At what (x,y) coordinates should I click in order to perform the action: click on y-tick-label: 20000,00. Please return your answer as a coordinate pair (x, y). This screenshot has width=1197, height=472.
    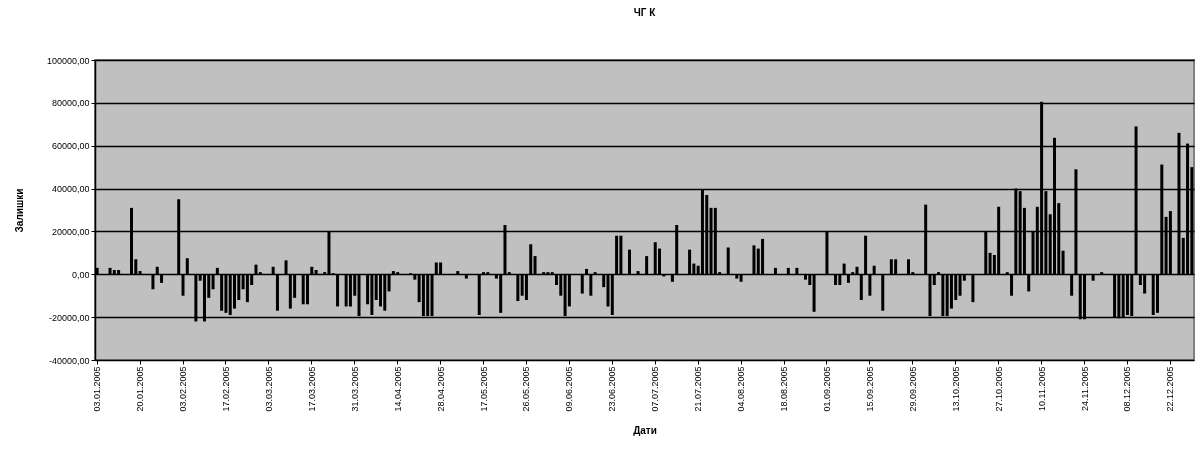
    Looking at the image, I should click on (70, 231).